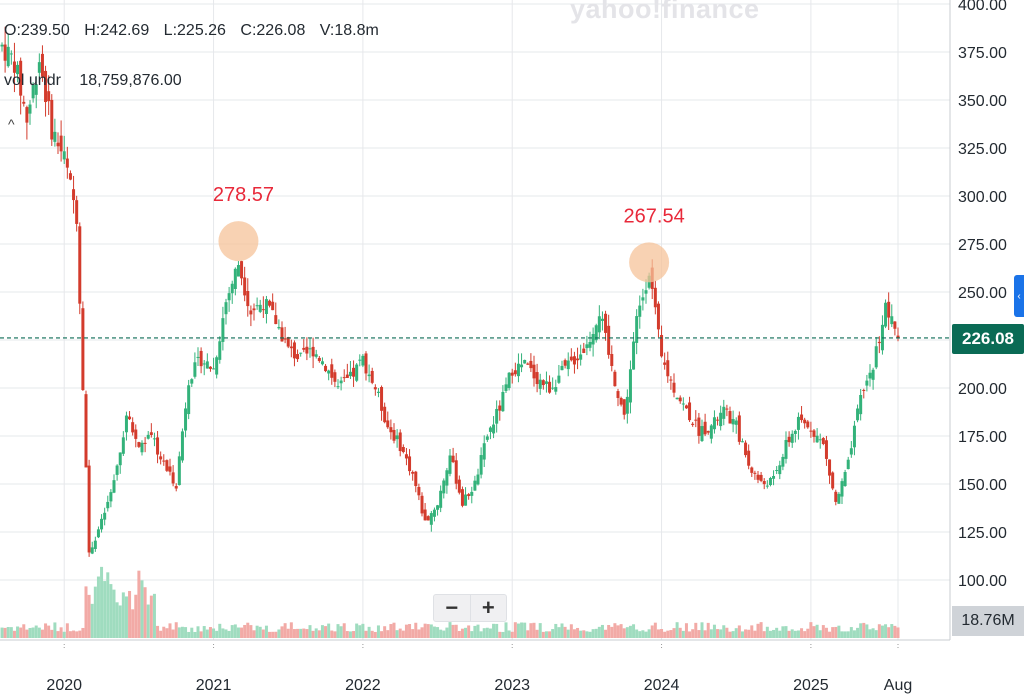  Describe the element at coordinates (11, 124) in the screenshot. I see `collapse-chevron-icon: ^` at that location.